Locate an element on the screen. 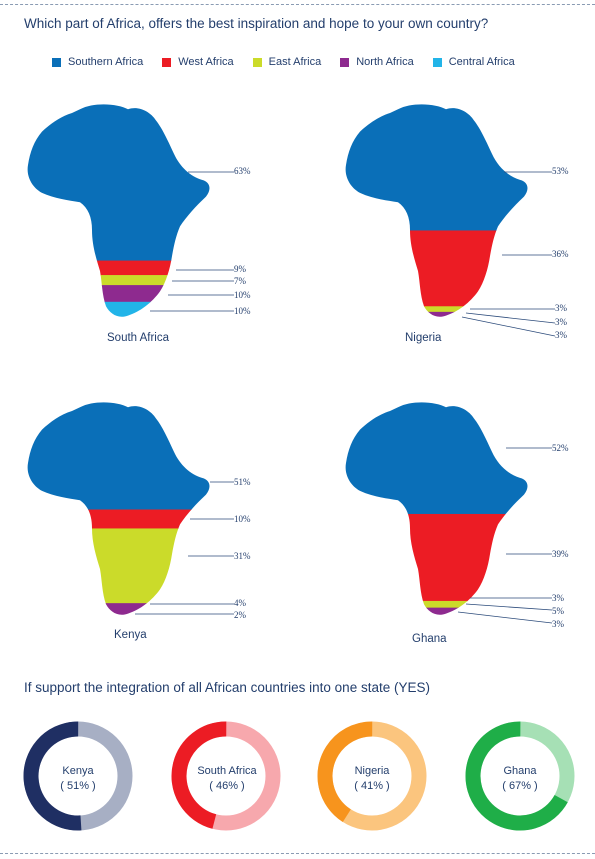  africa-map-ghana is located at coordinates (436, 508).